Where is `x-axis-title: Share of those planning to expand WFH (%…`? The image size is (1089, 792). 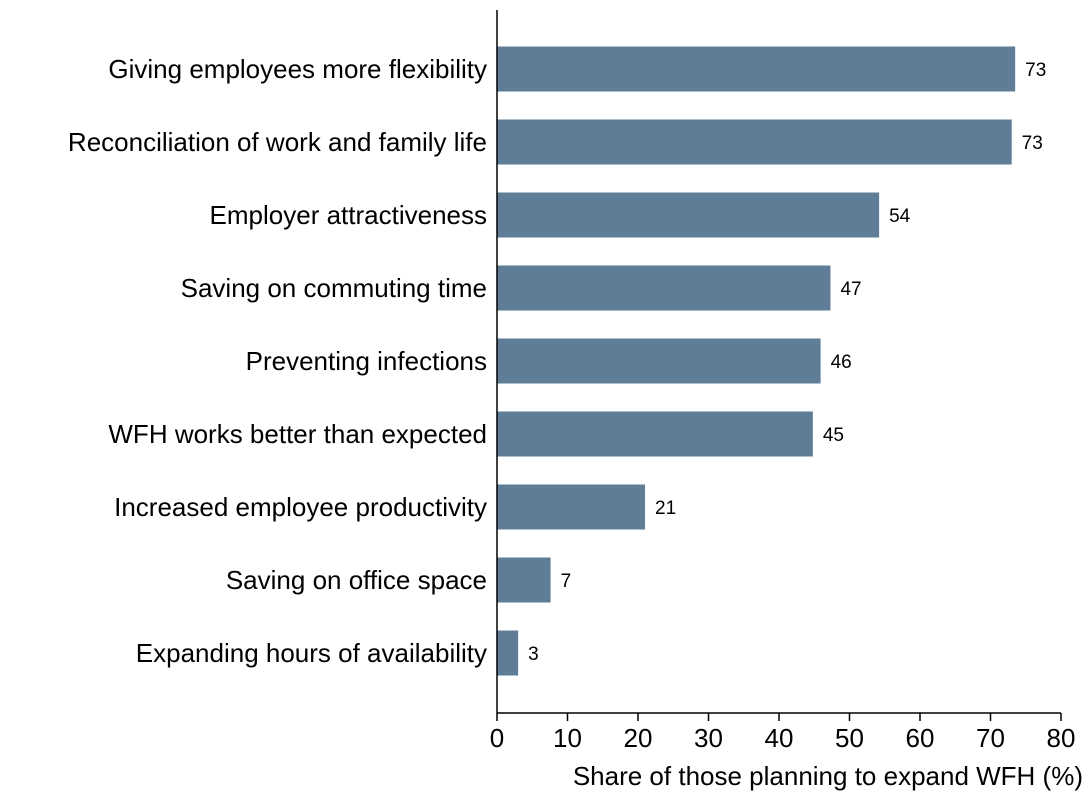
x-axis-title: Share of those planning to expand WFH (%… is located at coordinates (828, 776).